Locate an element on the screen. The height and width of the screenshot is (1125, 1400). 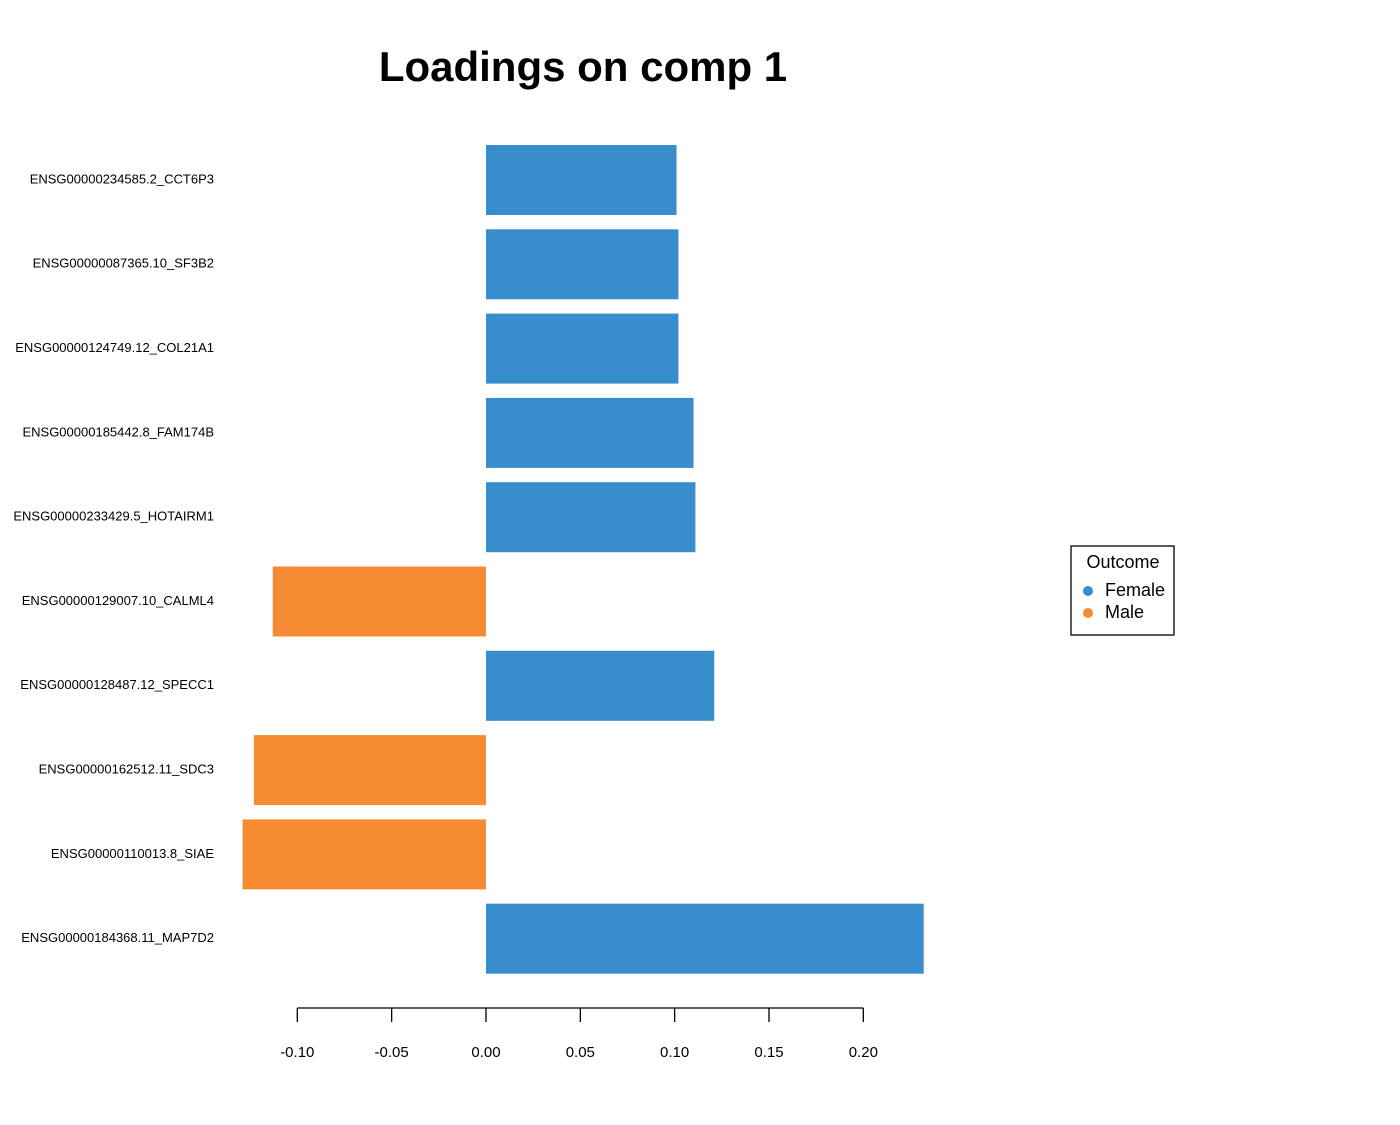
y-tick-label: ENSG00000162512.11_SDC3 is located at coordinates (126, 769).